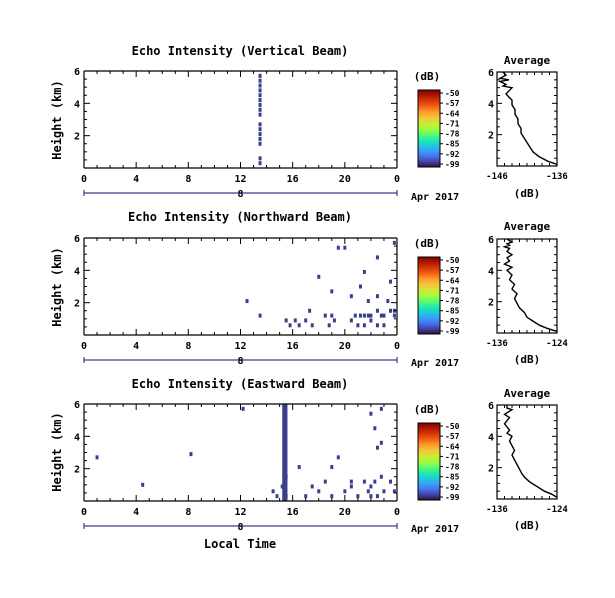 The height and width of the screenshot is (598, 615). Describe the element at coordinates (427, 243) in the screenshot. I see `colorbar-label: (dB)` at that location.